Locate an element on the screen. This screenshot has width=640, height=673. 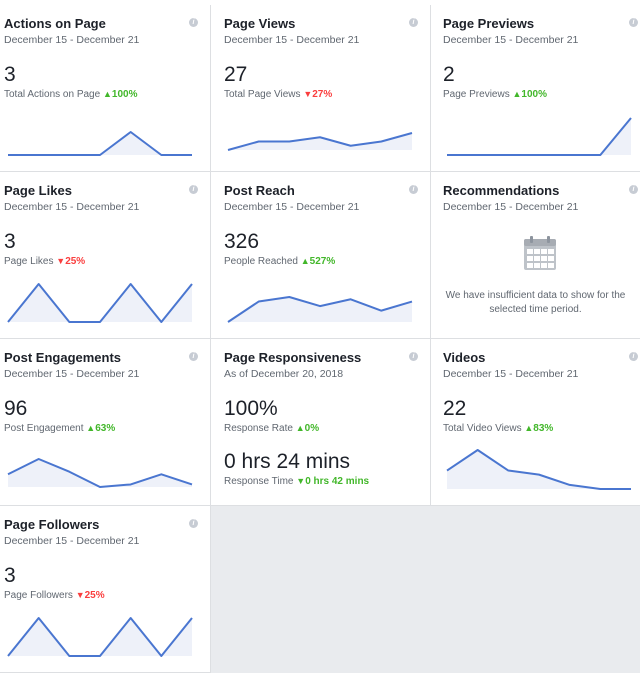
delta-badge: ▼0 hrs 42 mins is located at coordinates (332, 481).